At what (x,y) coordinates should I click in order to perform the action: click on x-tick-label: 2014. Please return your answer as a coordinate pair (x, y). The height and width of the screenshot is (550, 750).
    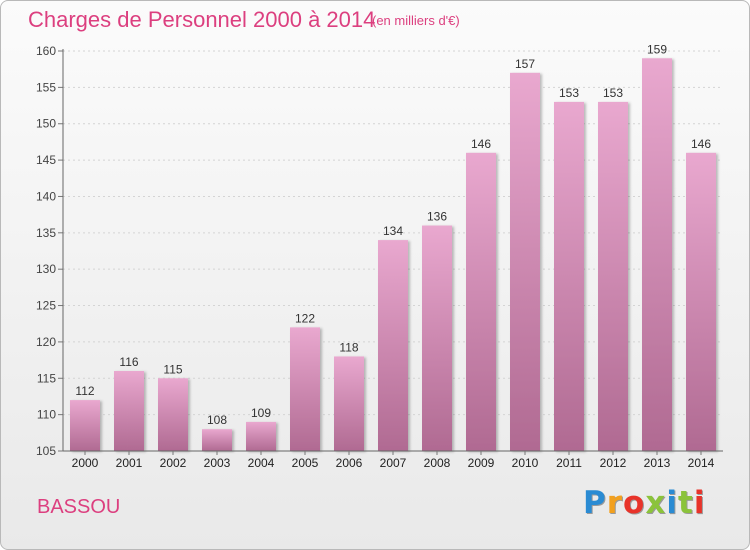
    Looking at the image, I should click on (701, 463).